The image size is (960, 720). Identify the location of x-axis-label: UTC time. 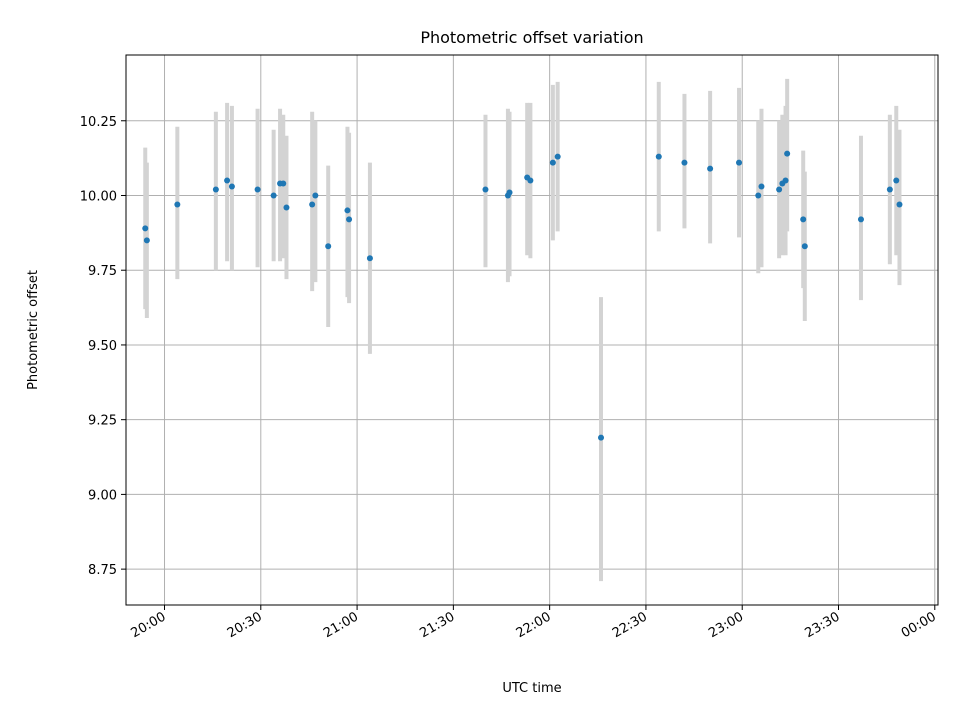
(531, 688).